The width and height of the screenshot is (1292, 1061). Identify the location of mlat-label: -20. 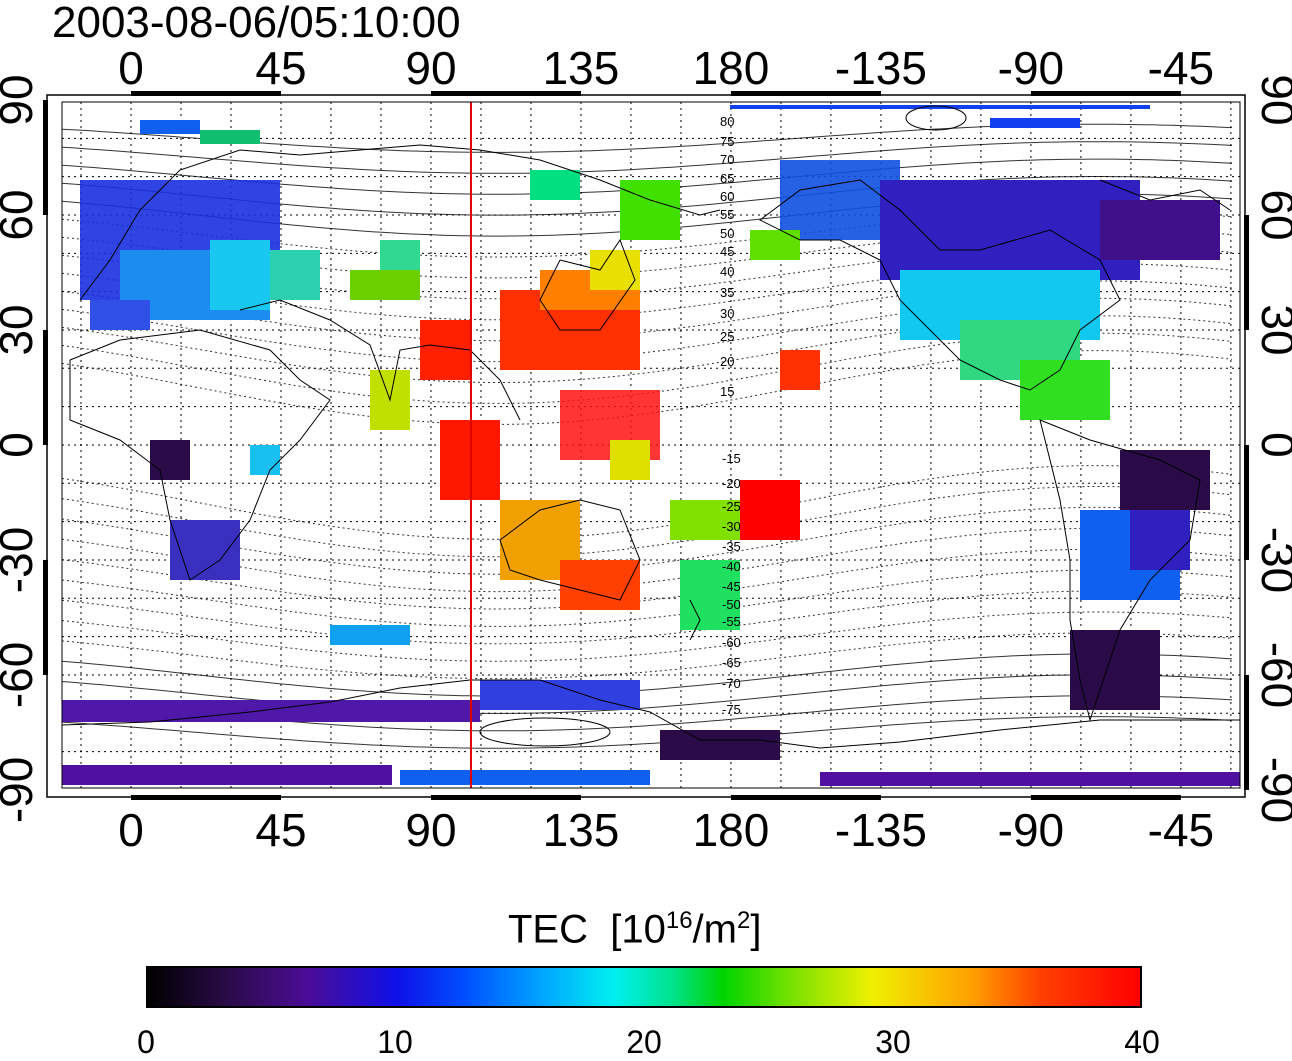
(731, 483).